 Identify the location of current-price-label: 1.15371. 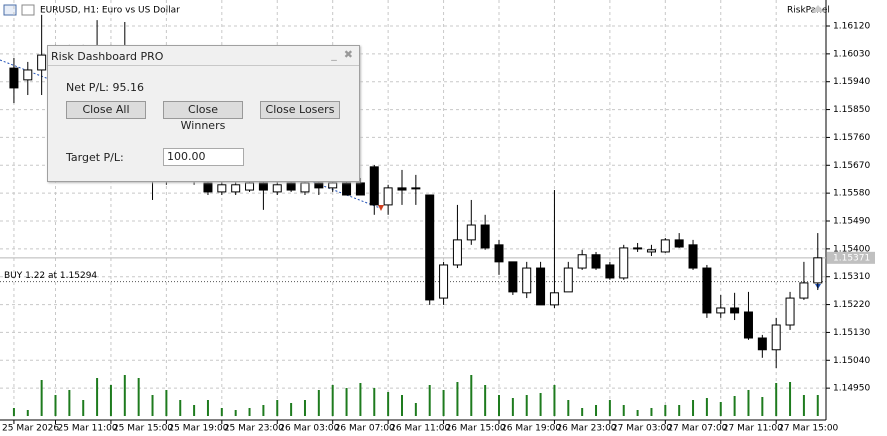
(851, 258).